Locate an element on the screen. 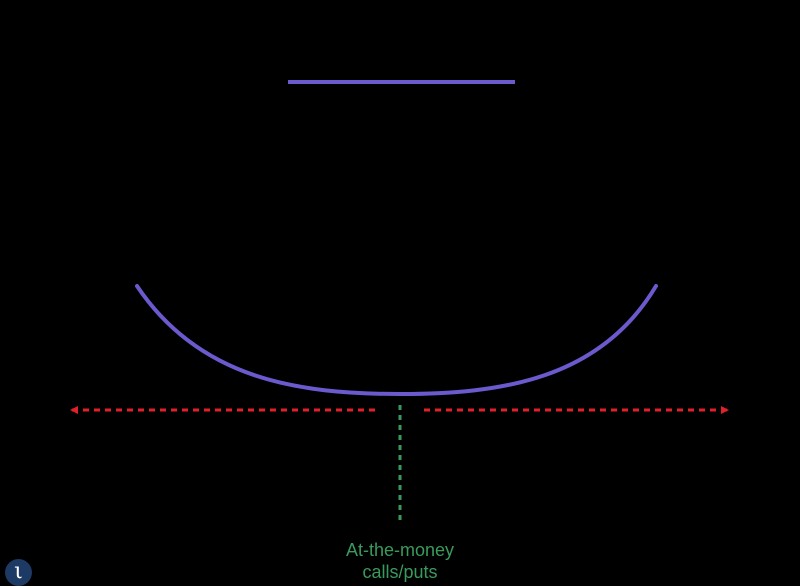 The width and height of the screenshot is (800, 586). brand-logo-icon: ι is located at coordinates (18, 572).